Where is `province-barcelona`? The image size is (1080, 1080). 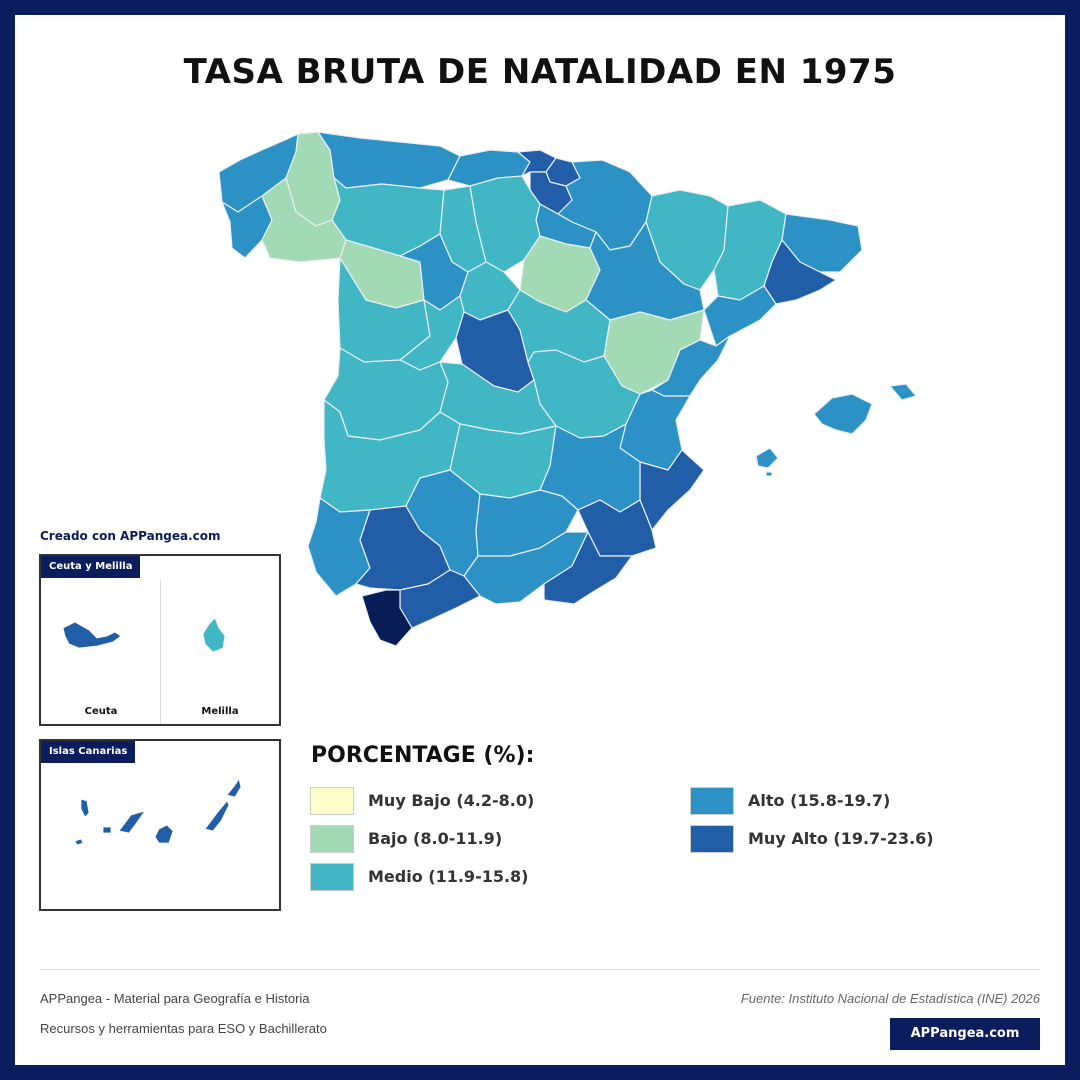
province-barcelona is located at coordinates (800, 272).